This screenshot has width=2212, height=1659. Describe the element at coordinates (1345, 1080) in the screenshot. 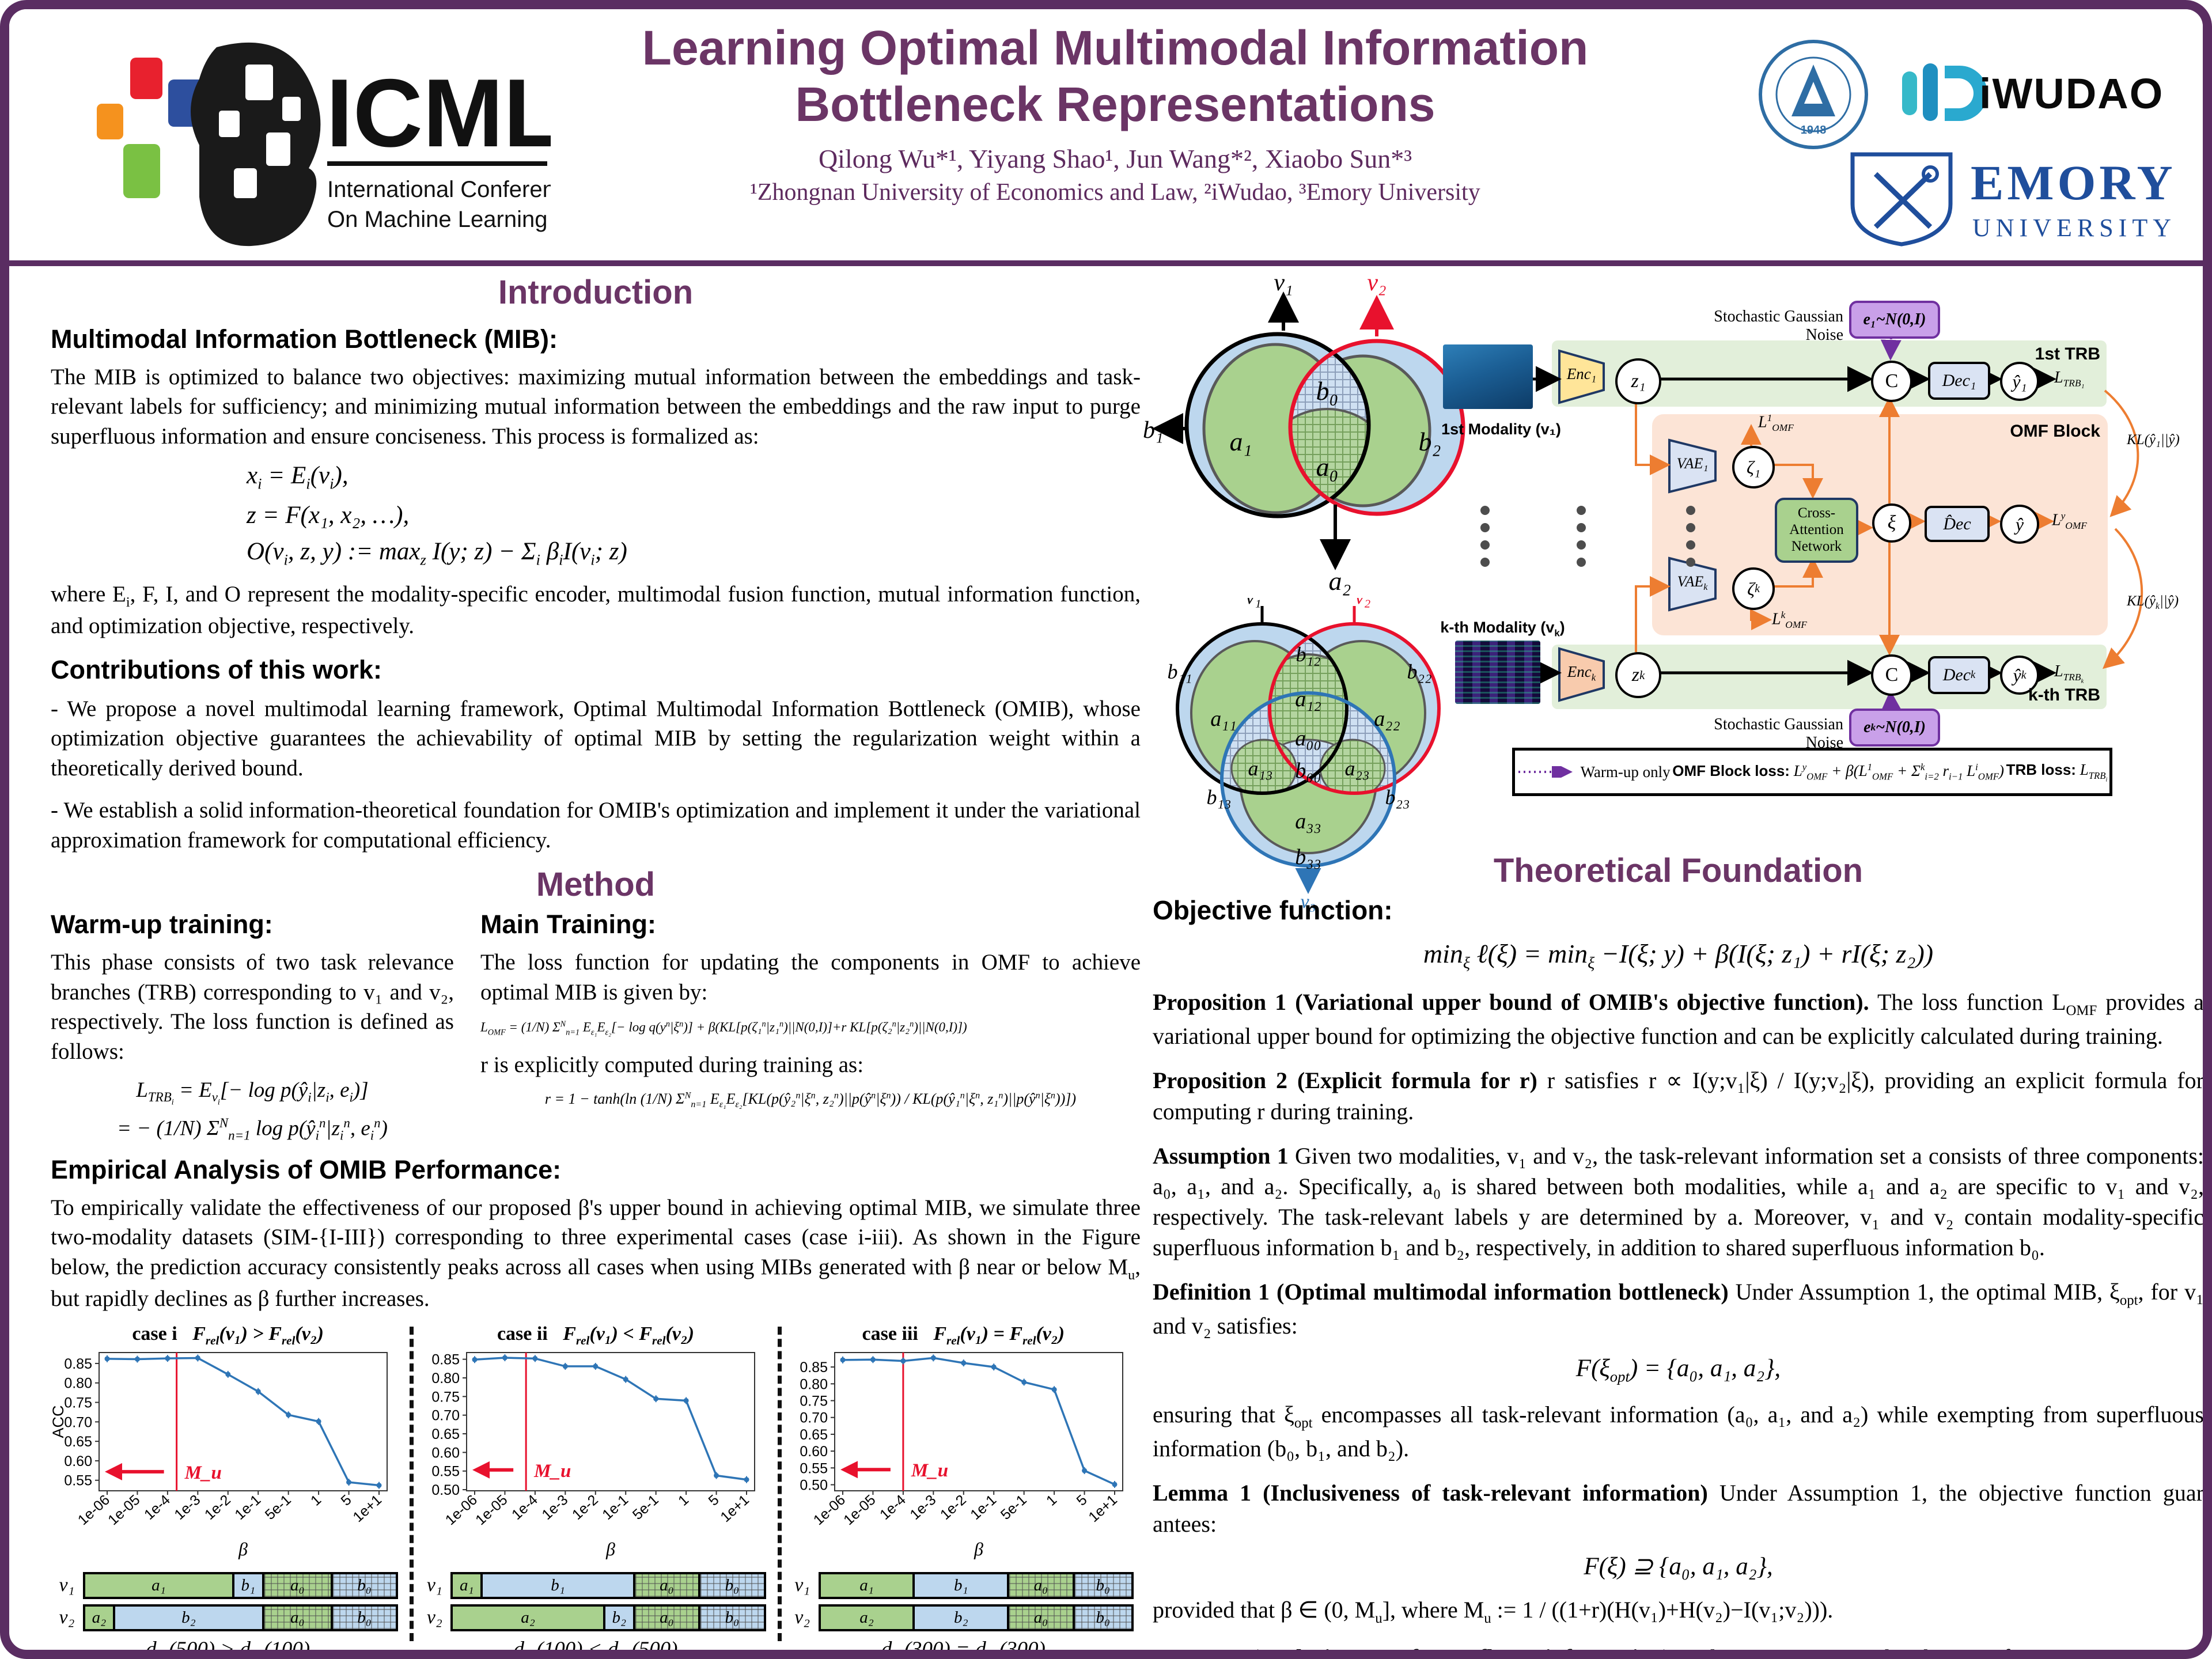

I see `proposition-2-lead: Proposition 2 (Explicit formula for r)` at that location.